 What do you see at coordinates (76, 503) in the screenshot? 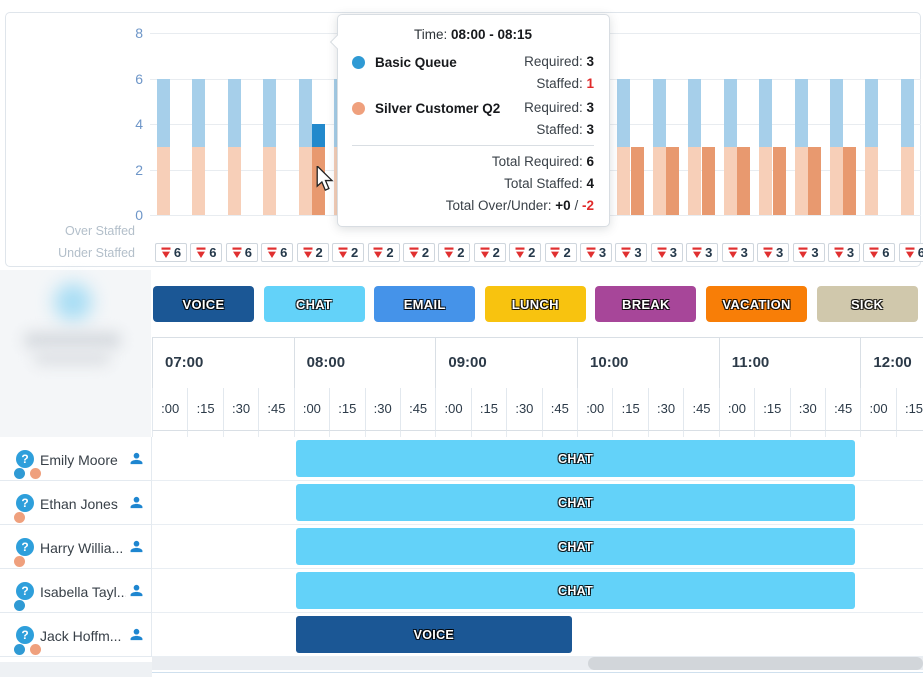
I see `agent-name-cell: ? Ethan Jones` at bounding box center [76, 503].